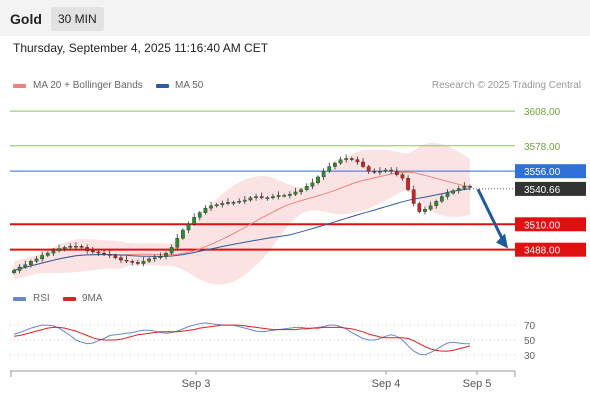 The image size is (590, 400). I want to click on forecast-arrow, so click(491, 216).